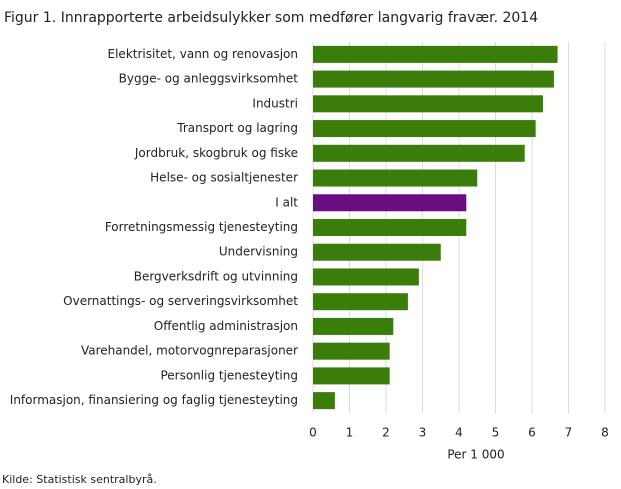 This screenshot has height=489, width=621. I want to click on y-tick-label: Bergverksdrift og utvinning, so click(216, 276).